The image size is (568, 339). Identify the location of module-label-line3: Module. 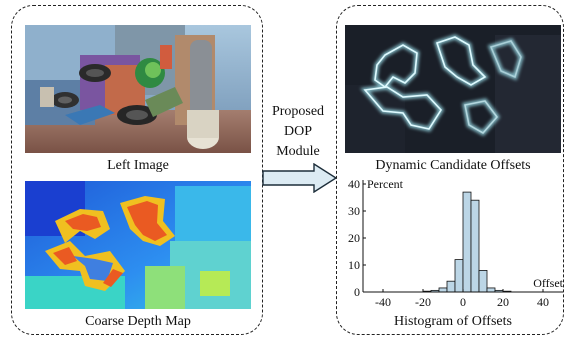
(298, 151).